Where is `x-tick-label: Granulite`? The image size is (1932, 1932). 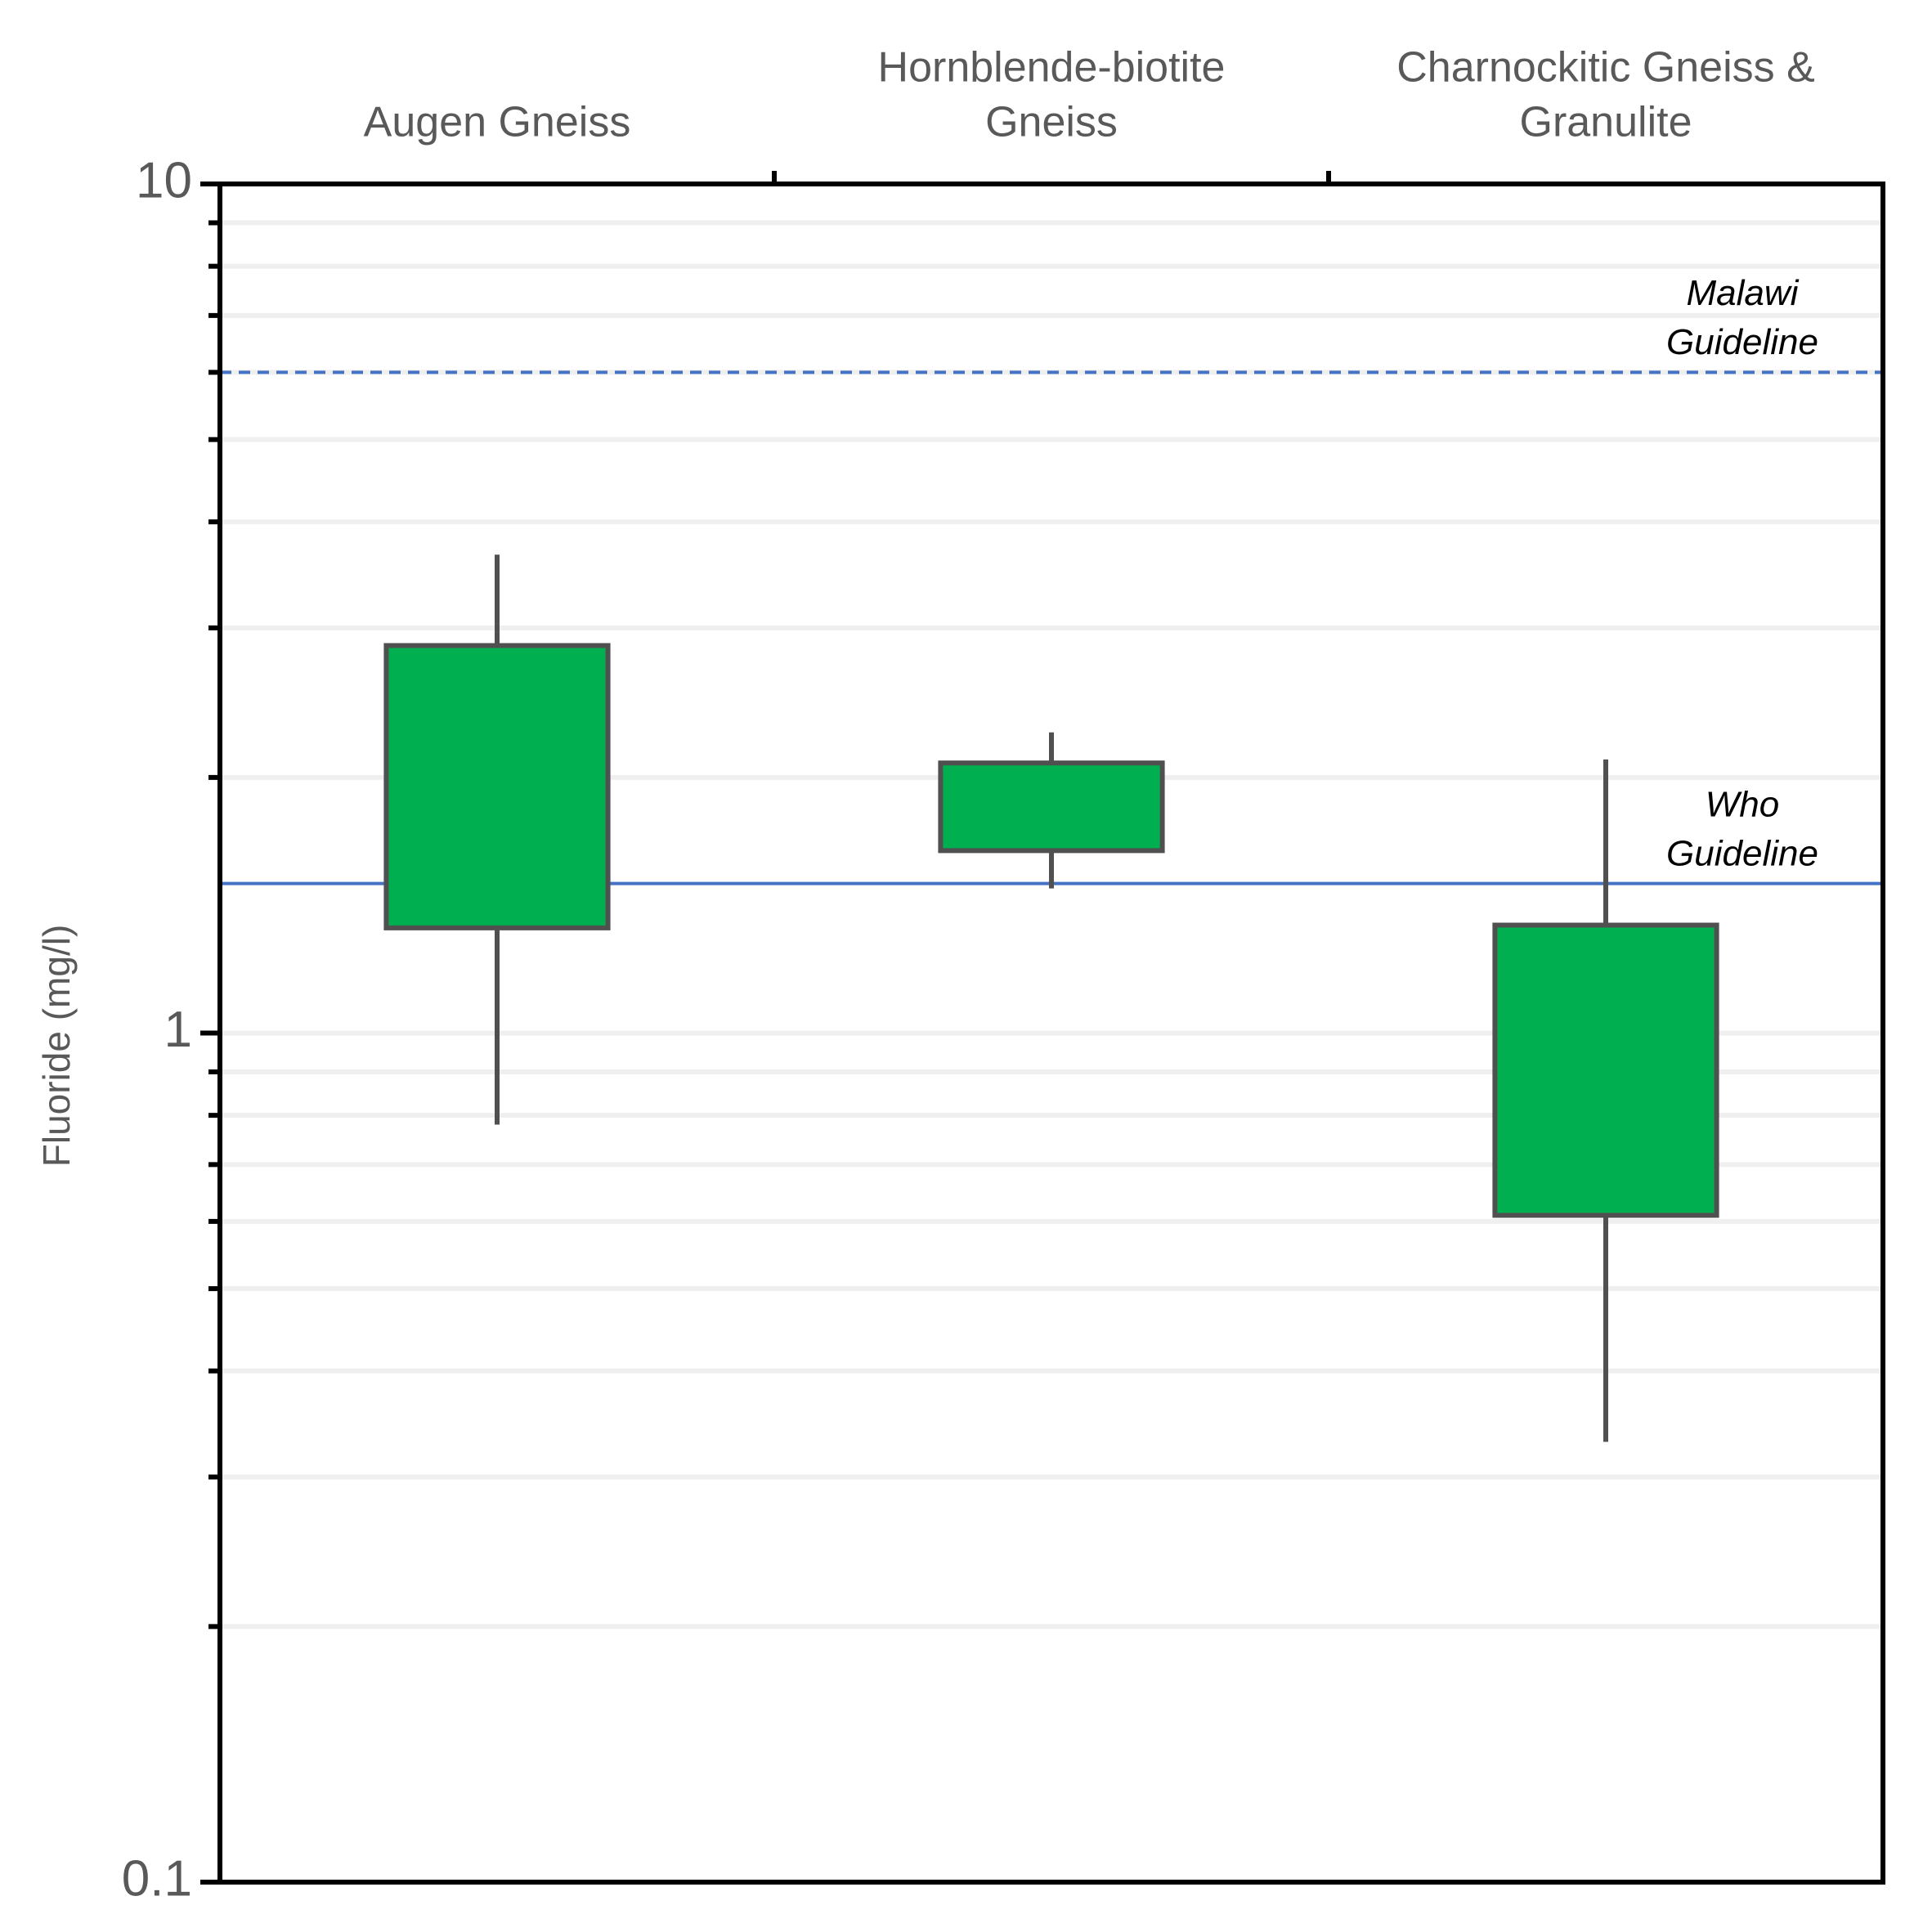
x-tick-label: Granulite is located at coordinates (1606, 122).